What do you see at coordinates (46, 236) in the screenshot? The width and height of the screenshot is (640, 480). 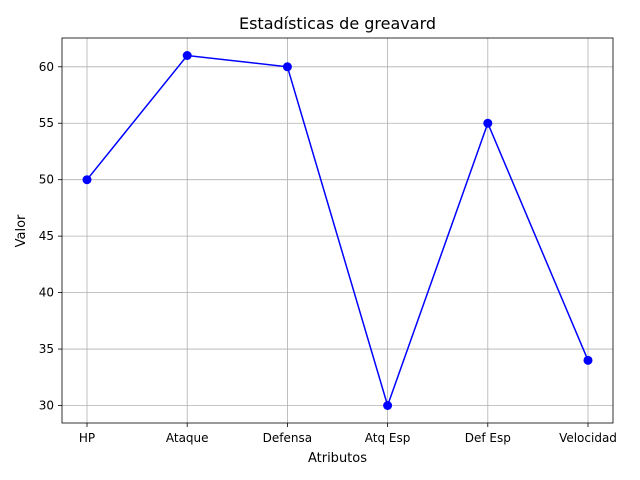 I see `y-tick-label: 45` at bounding box center [46, 236].